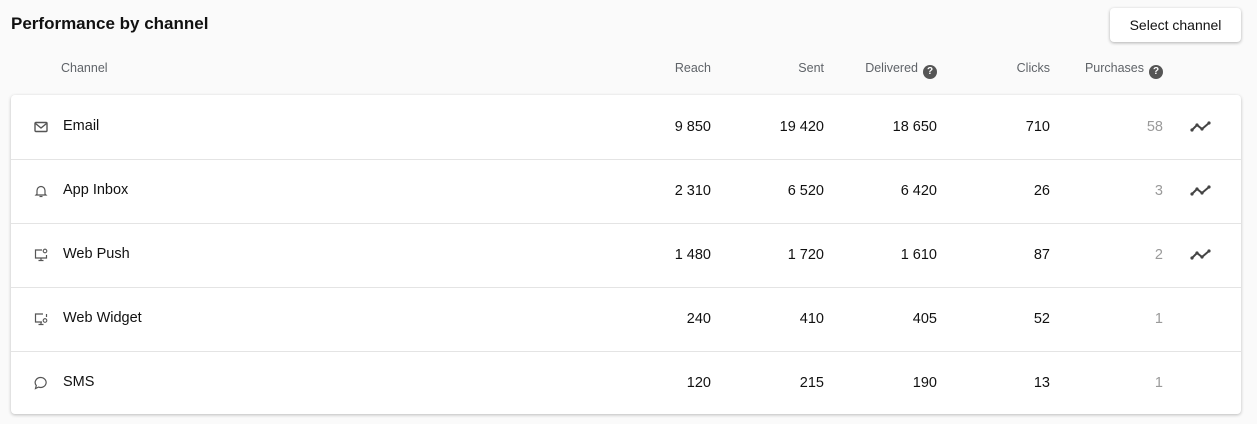 The height and width of the screenshot is (424, 1257). Describe the element at coordinates (1175, 25) in the screenshot. I see `select-channel-button: Select channel` at that location.